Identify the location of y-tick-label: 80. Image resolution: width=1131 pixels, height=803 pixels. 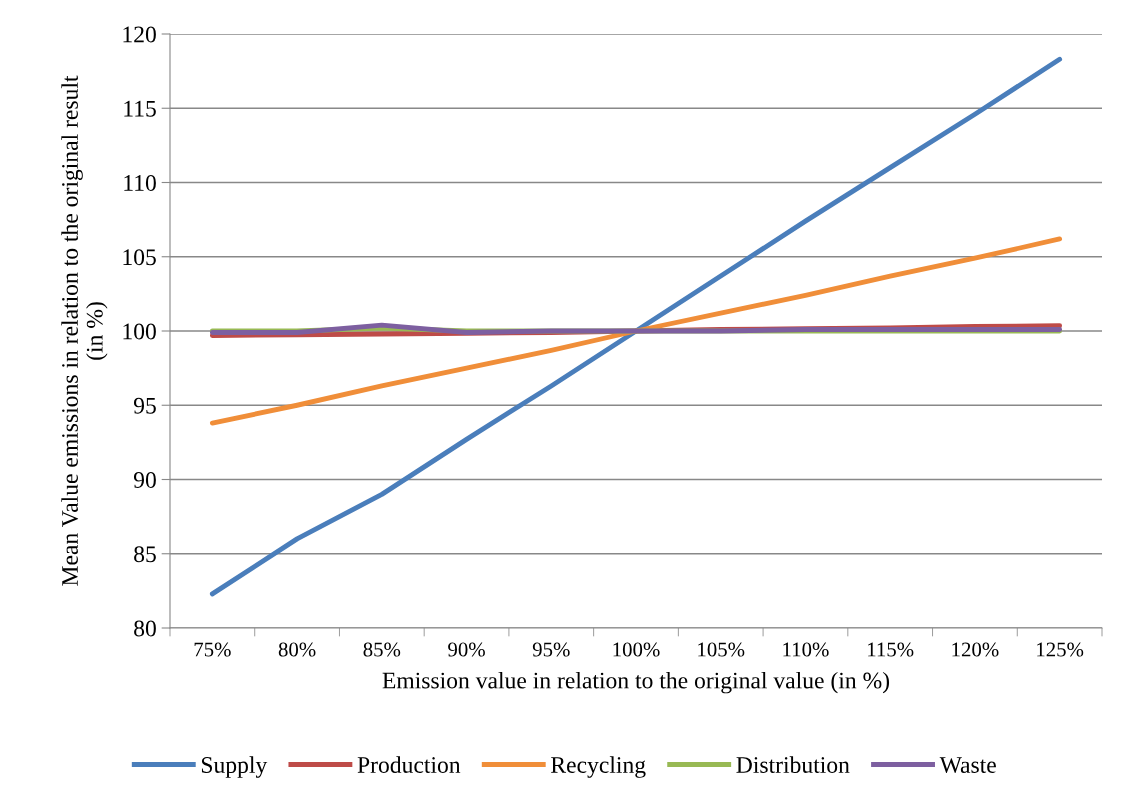
(145, 628).